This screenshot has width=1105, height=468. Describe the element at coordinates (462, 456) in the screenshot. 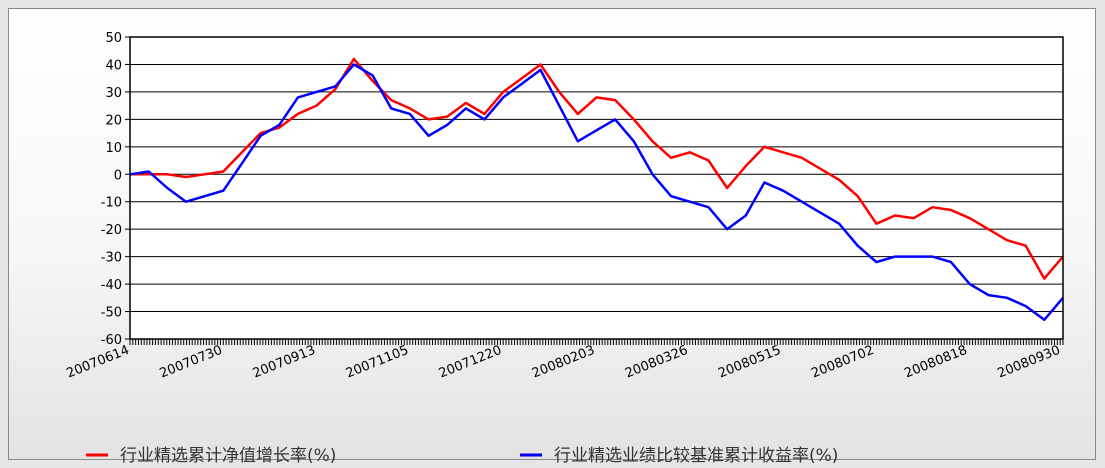

I see `legend: 行业精选累计净值增长率(%) 行业精选业绩比较基准累计收益率(%)` at that location.